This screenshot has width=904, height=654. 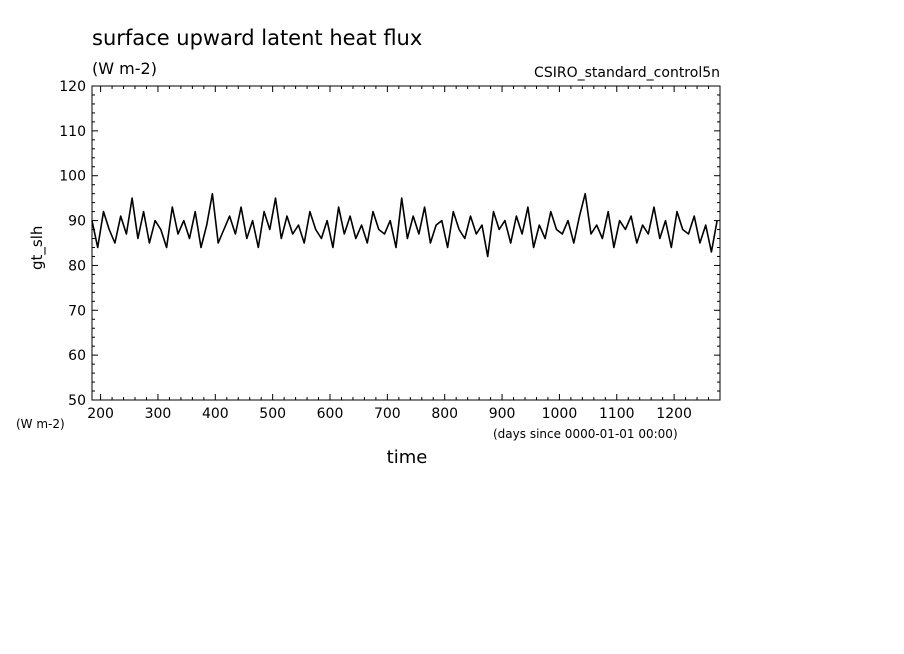 What do you see at coordinates (158, 414) in the screenshot?
I see `x-tick-label: 300` at bounding box center [158, 414].